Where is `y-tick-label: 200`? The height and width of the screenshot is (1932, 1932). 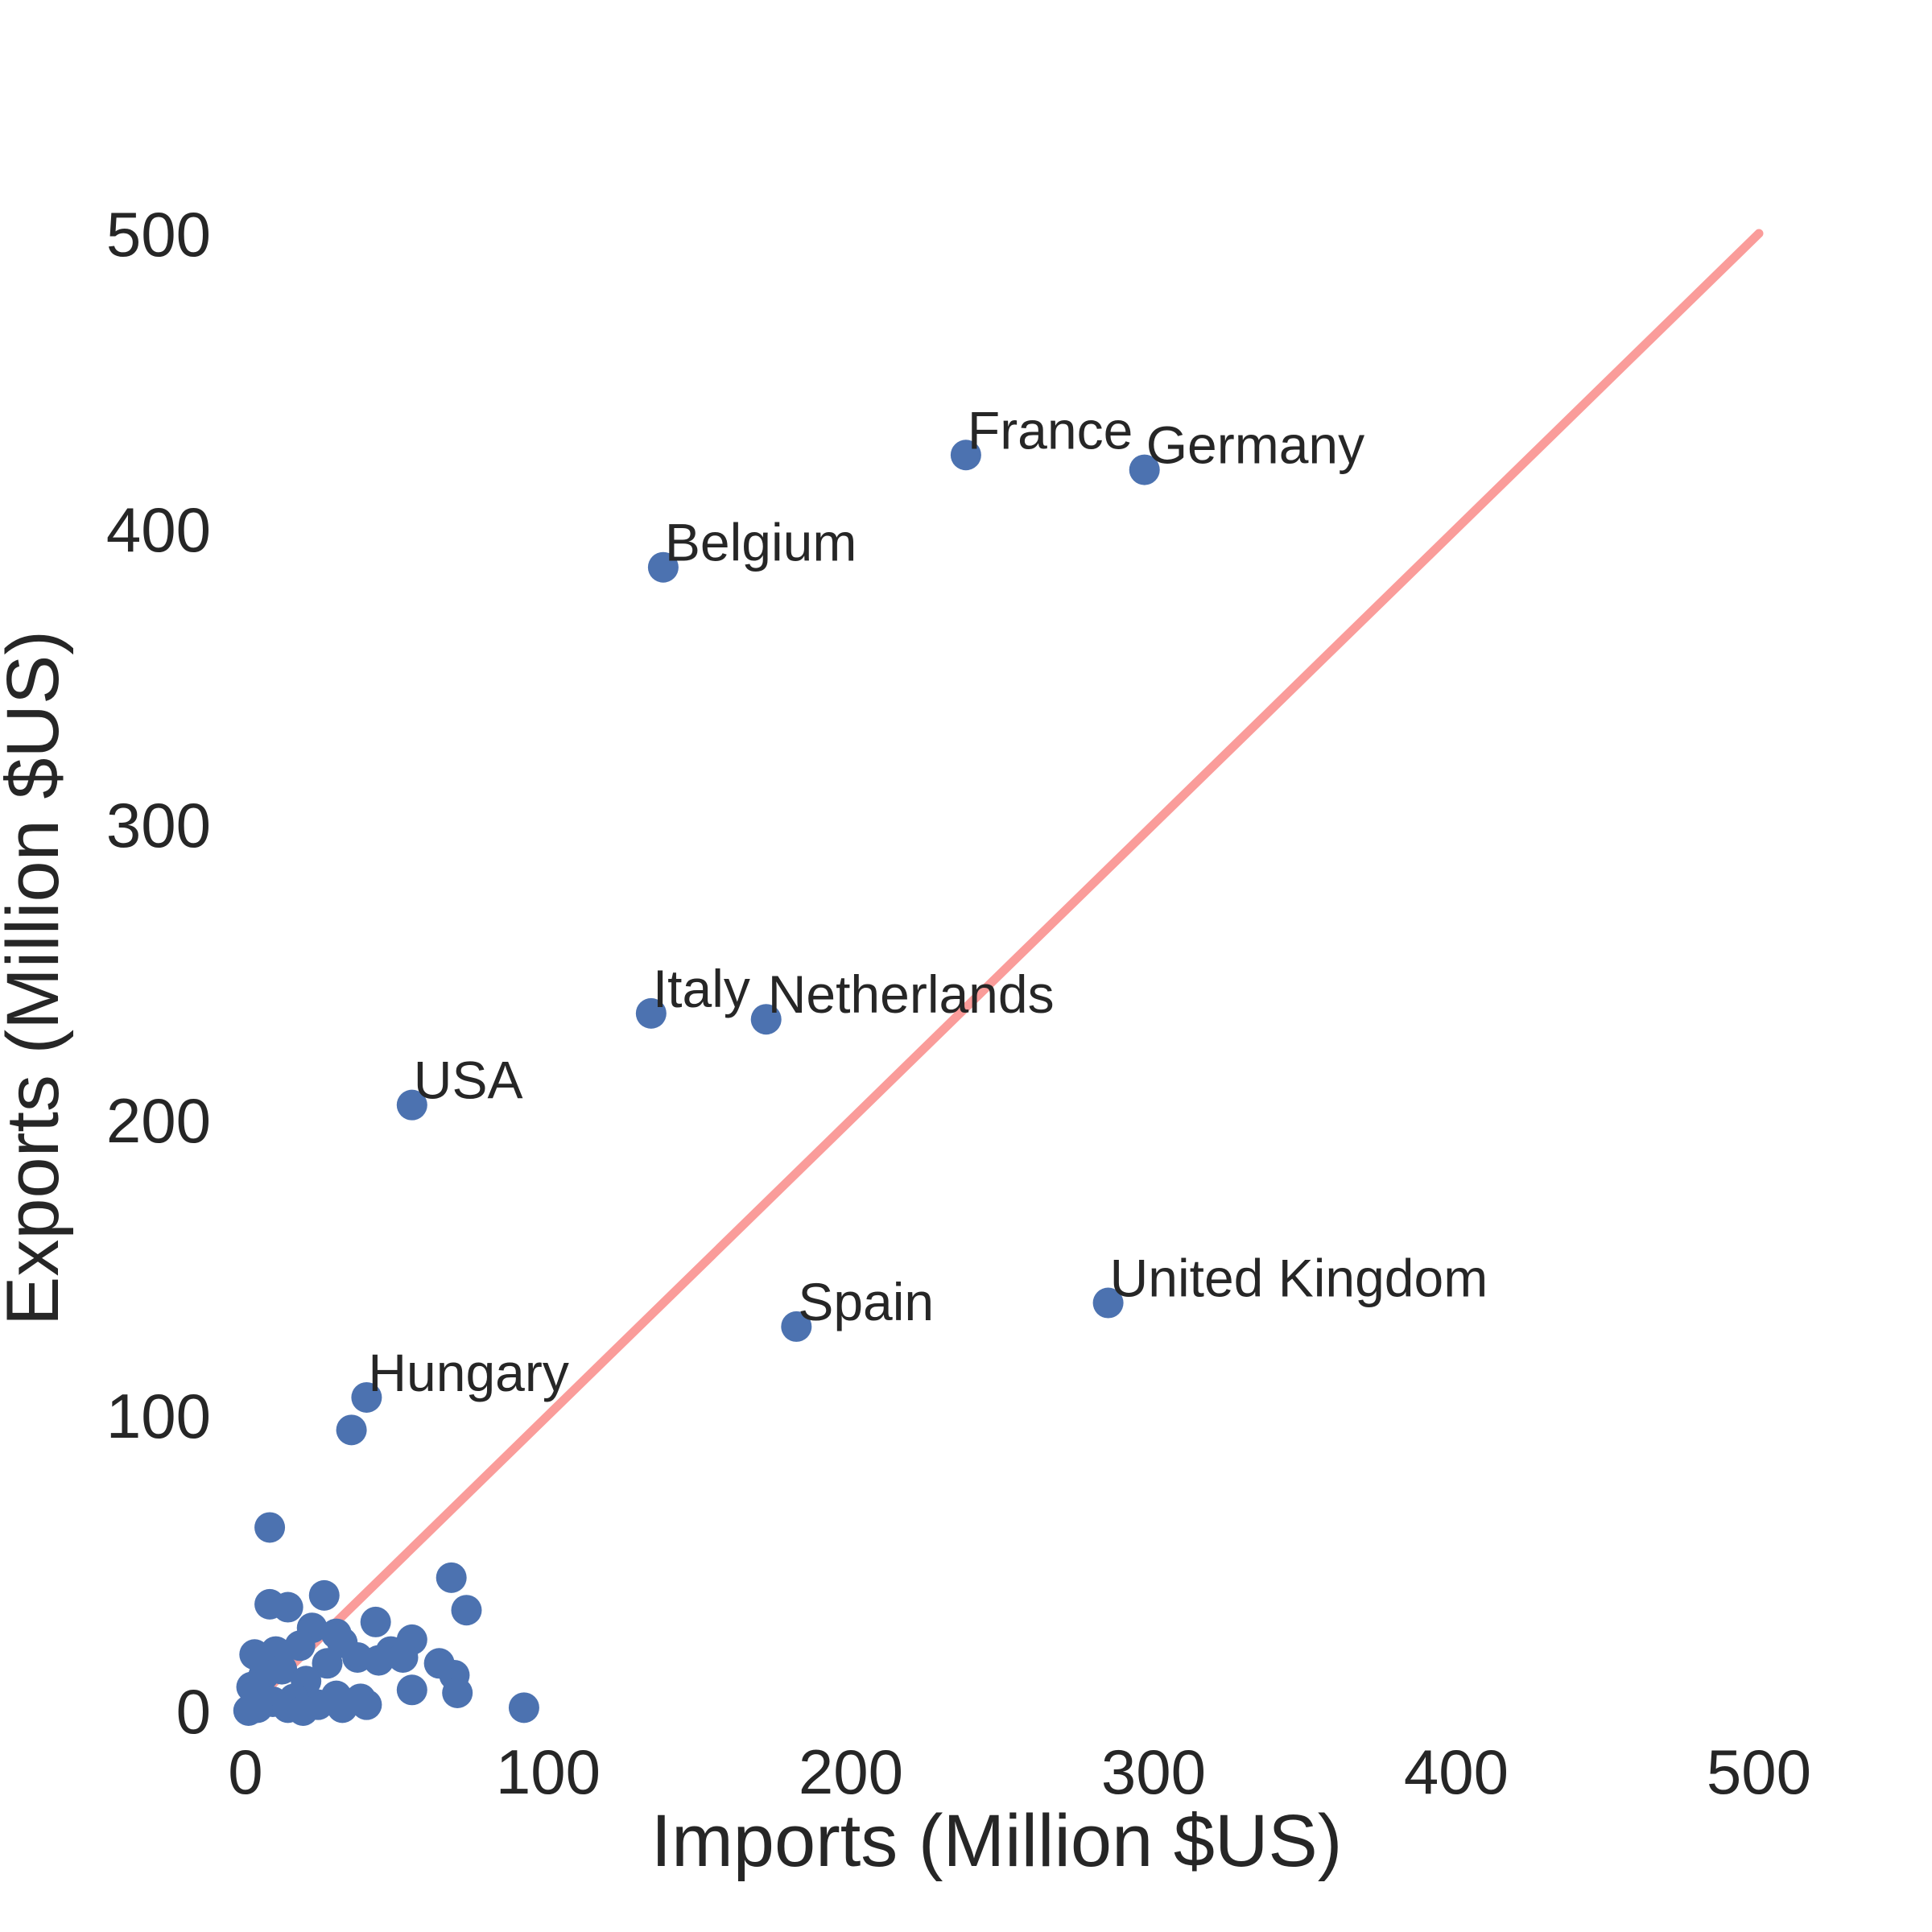
y-tick-label: 200 is located at coordinates (158, 1120).